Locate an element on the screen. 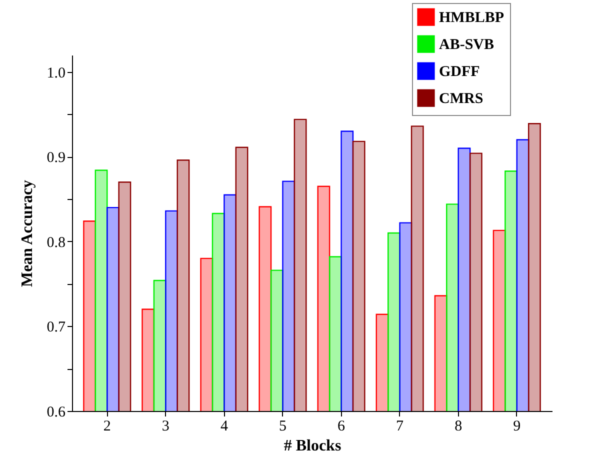 This screenshot has width=596, height=476. x-tick-label: 2 is located at coordinates (107, 426).